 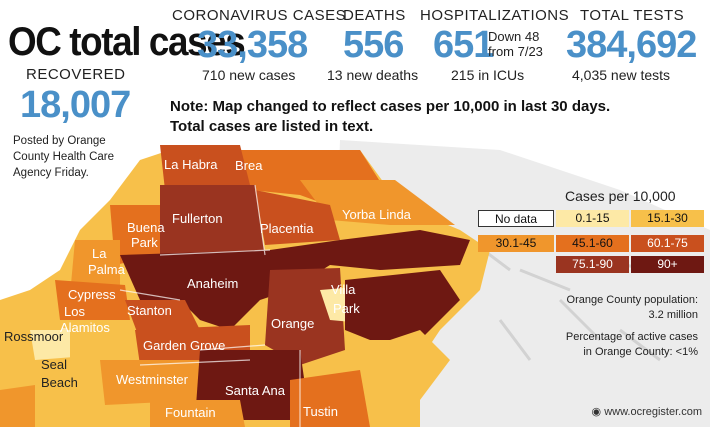 I want to click on region-fountain, so click(x=197, y=413).